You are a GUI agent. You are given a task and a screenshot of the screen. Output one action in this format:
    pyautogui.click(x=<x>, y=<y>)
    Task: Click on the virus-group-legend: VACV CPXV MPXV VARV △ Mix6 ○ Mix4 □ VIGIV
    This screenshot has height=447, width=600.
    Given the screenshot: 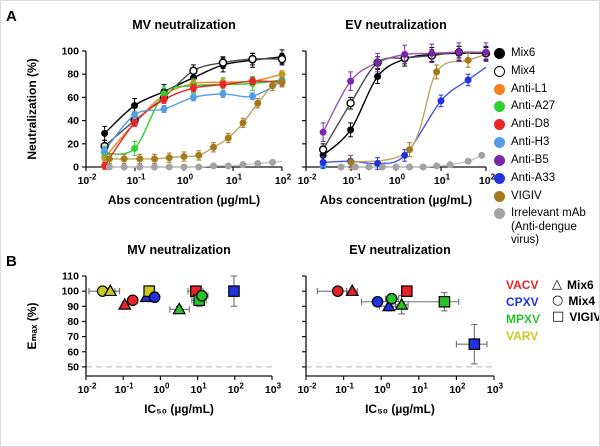 What is the action you would take?
    pyautogui.click(x=552, y=299)
    